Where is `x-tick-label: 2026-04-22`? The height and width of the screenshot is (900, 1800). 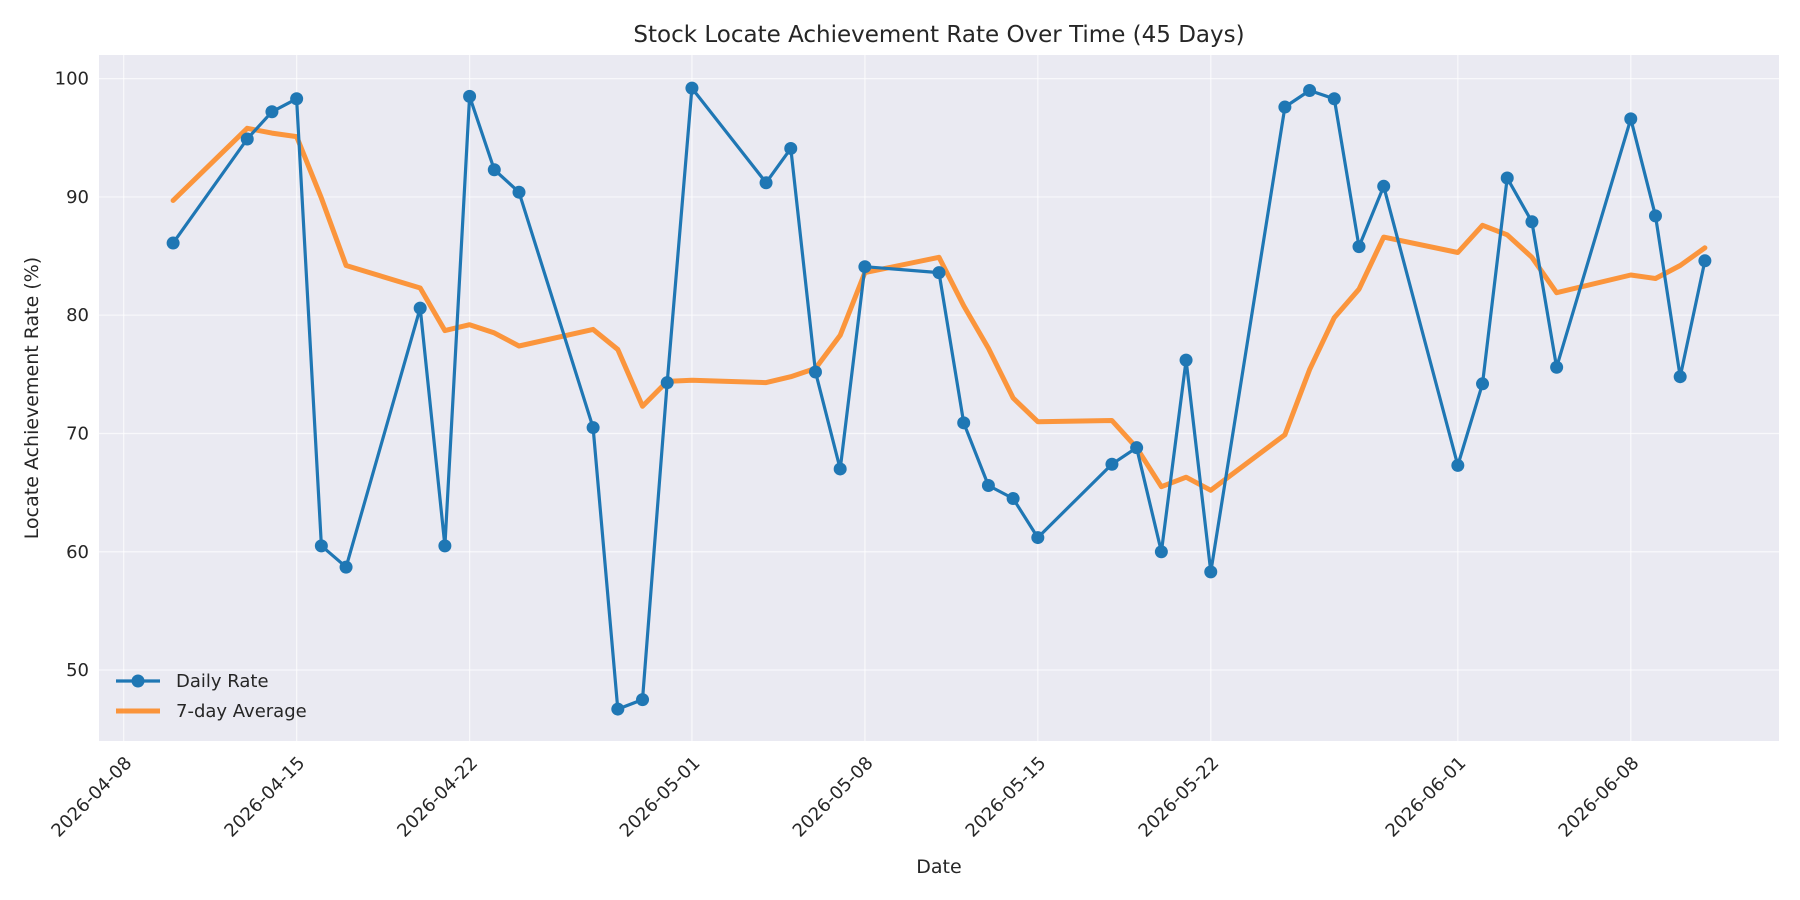 x-tick-label: 2026-04-22 is located at coordinates (437, 797).